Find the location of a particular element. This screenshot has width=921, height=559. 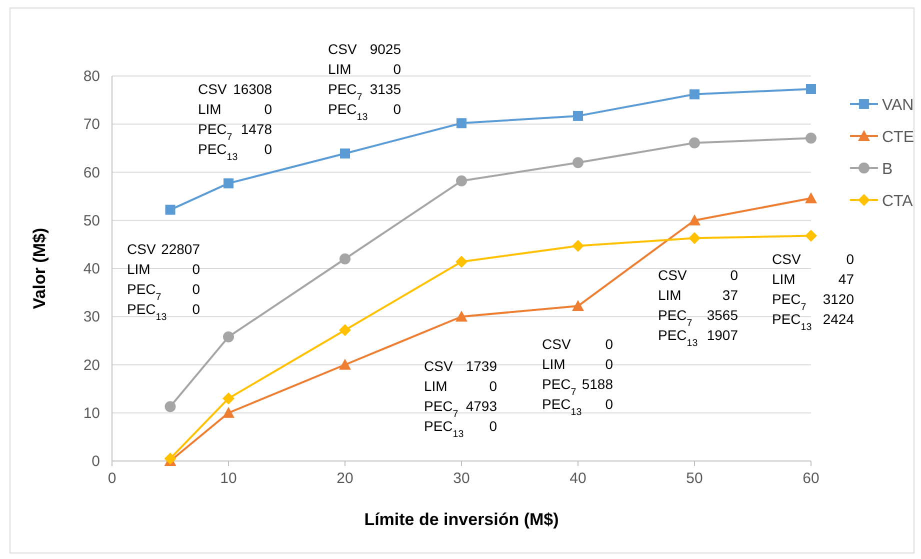

y-tick-label: 20 is located at coordinates (91, 365).